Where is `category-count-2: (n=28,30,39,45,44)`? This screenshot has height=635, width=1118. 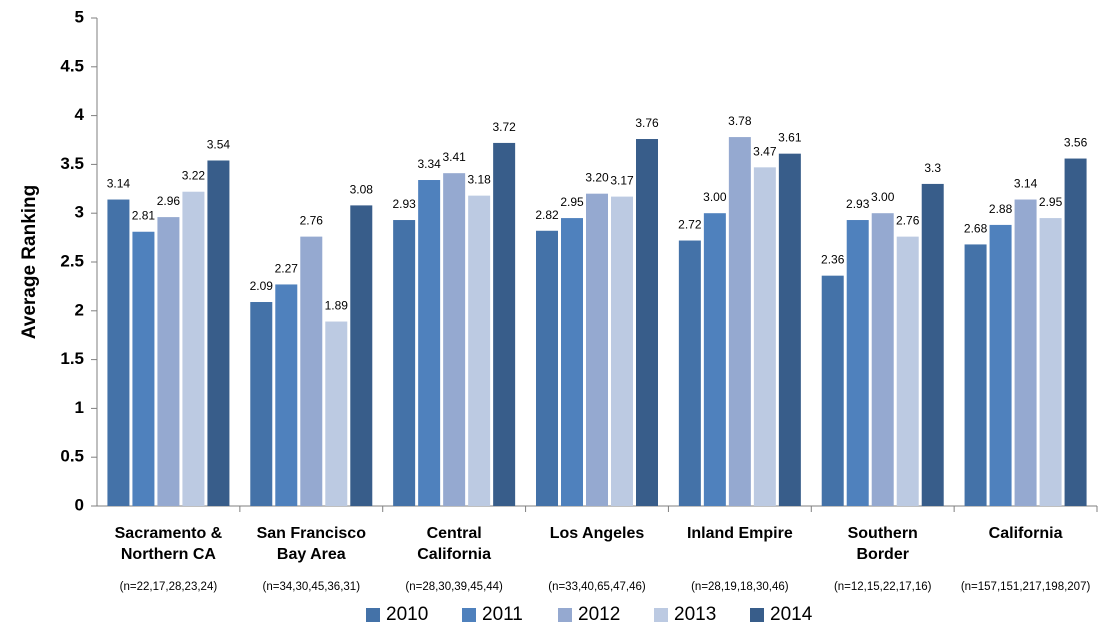
category-count-2: (n=28,30,39,45,44) is located at coordinates (454, 587).